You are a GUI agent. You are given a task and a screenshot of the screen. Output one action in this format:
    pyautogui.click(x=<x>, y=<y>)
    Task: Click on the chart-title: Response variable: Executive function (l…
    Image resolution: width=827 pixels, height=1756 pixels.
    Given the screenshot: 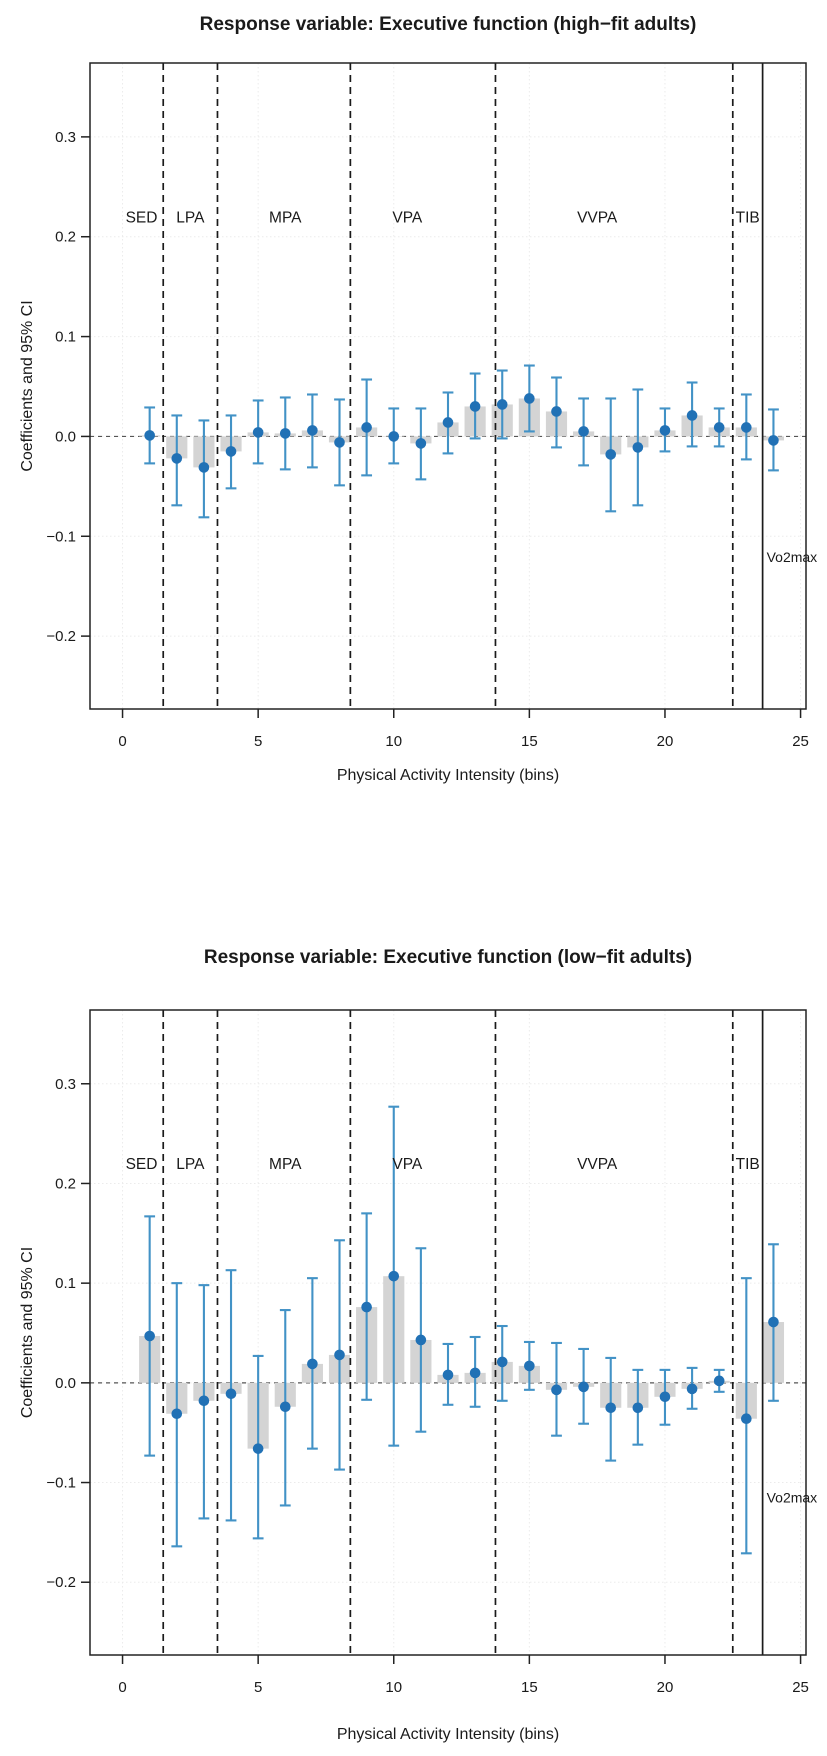 What is the action you would take?
    pyautogui.click(x=448, y=957)
    